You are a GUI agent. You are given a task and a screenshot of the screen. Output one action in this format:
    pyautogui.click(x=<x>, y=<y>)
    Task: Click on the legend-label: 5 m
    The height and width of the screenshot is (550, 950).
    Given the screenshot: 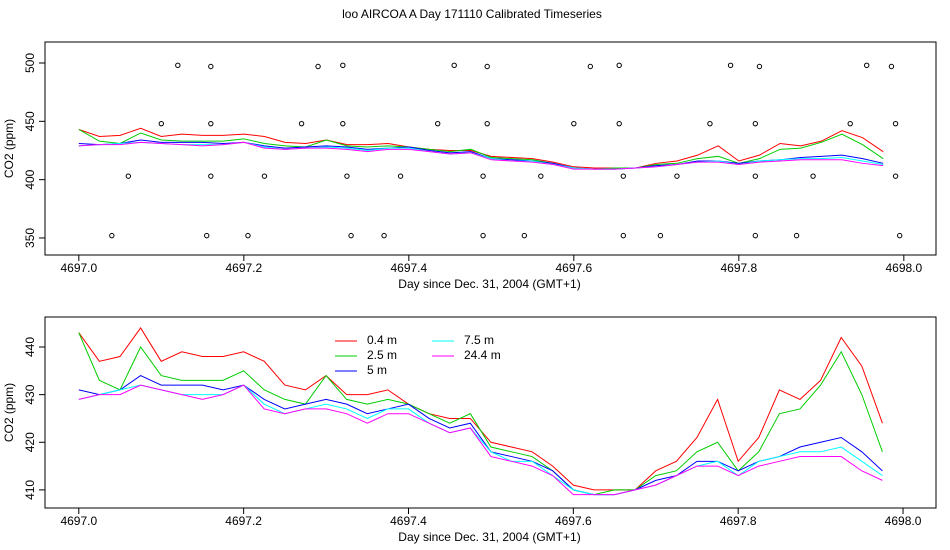 What is the action you would take?
    pyautogui.click(x=377, y=370)
    